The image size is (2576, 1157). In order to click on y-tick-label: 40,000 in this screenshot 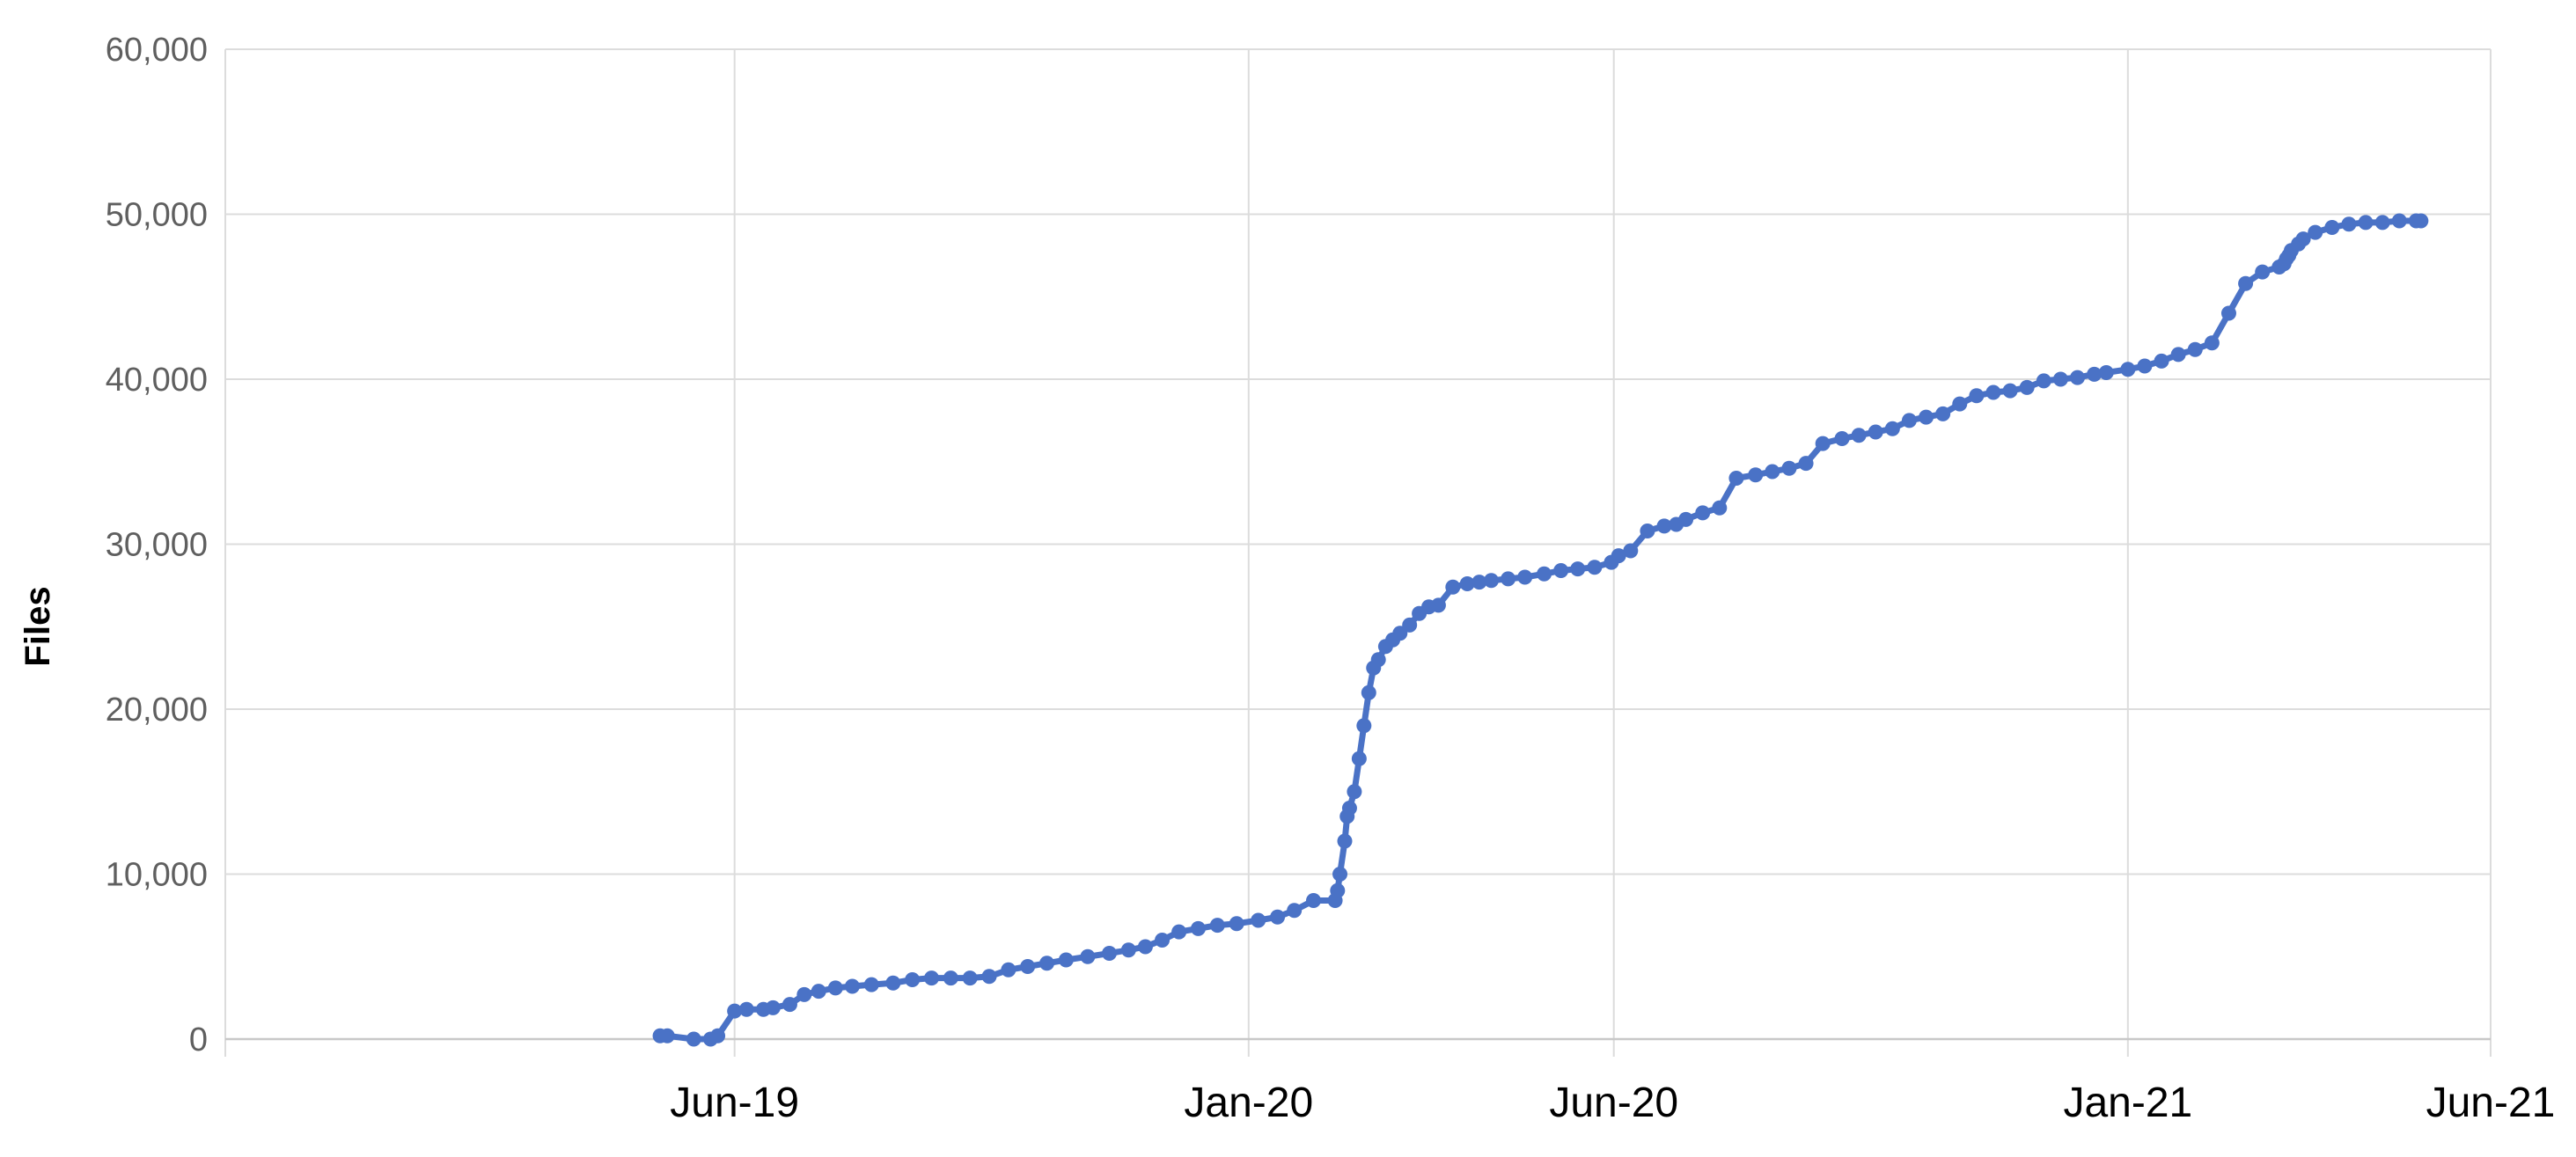, I will do `click(157, 380)`.